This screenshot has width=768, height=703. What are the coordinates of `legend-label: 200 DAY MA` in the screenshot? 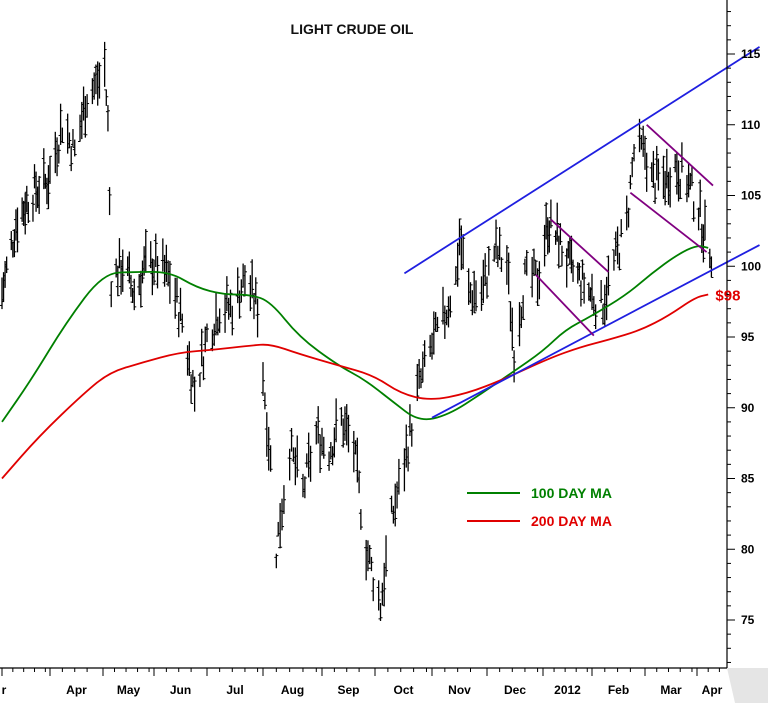 It's located at (571, 521).